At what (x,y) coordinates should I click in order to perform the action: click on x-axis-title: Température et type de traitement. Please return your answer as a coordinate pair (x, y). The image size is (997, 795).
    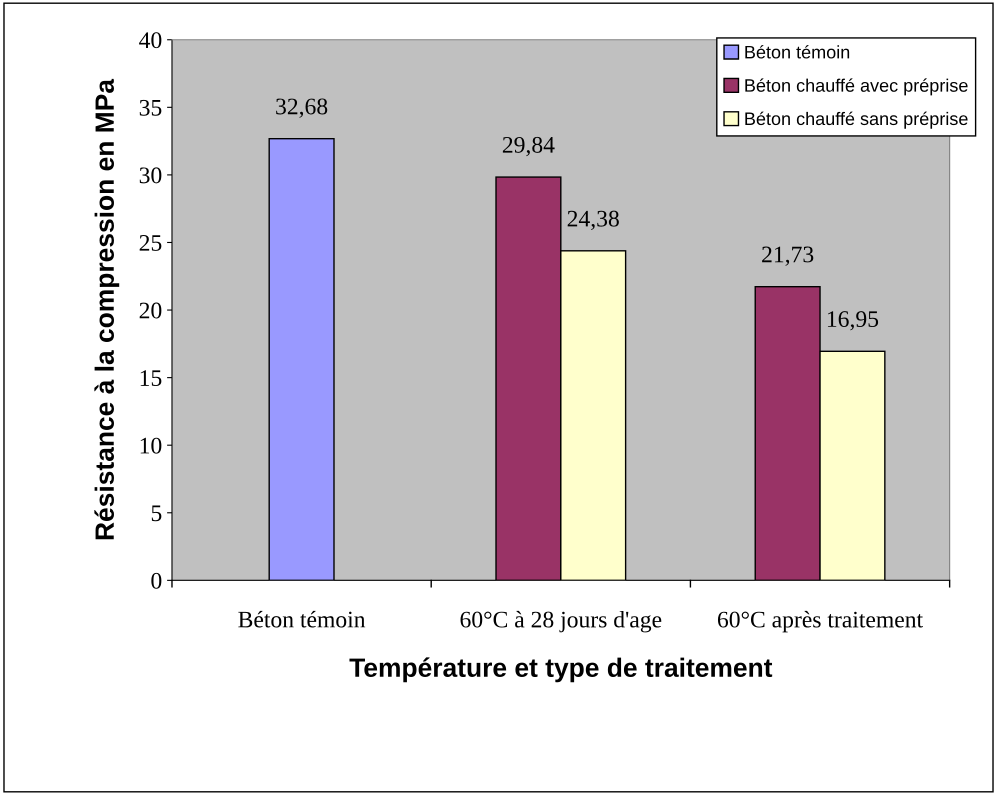
    Looking at the image, I should click on (560, 669).